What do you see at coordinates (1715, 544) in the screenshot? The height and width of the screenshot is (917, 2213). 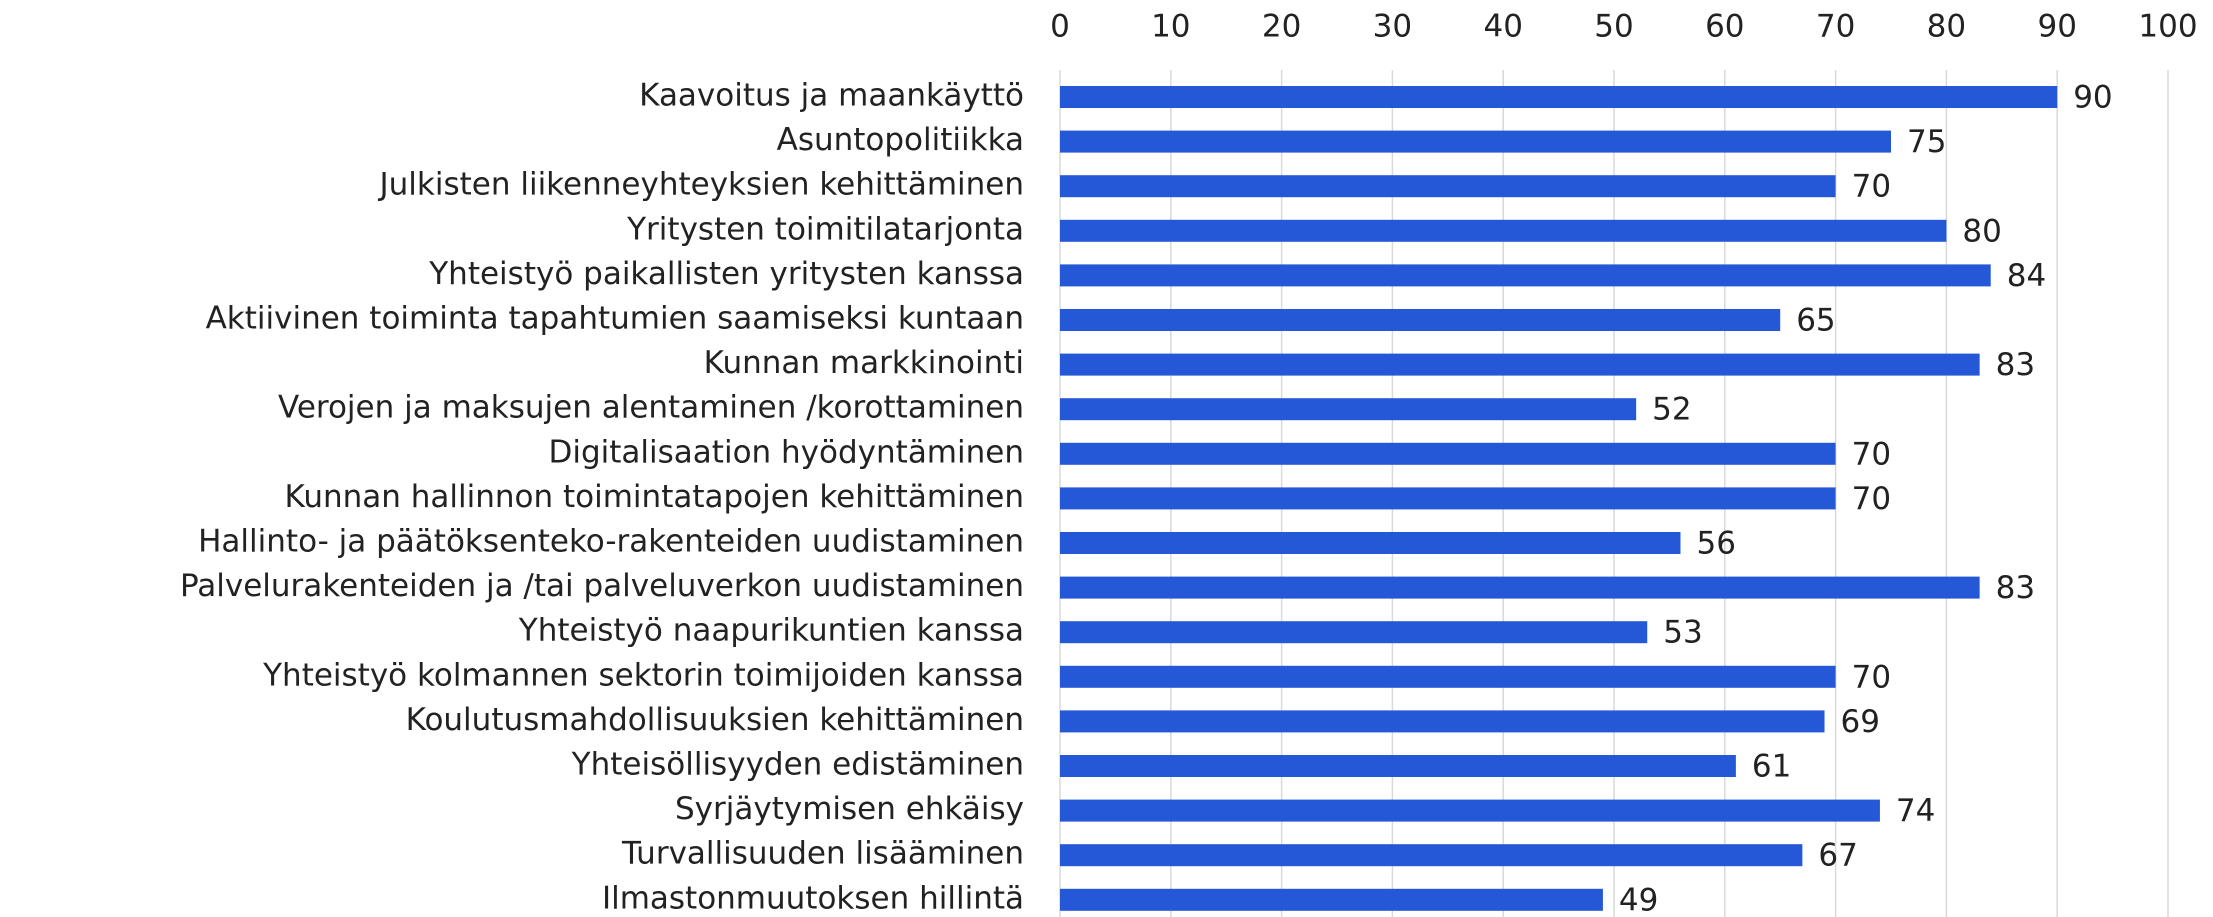 I see `data-label: 56` at bounding box center [1715, 544].